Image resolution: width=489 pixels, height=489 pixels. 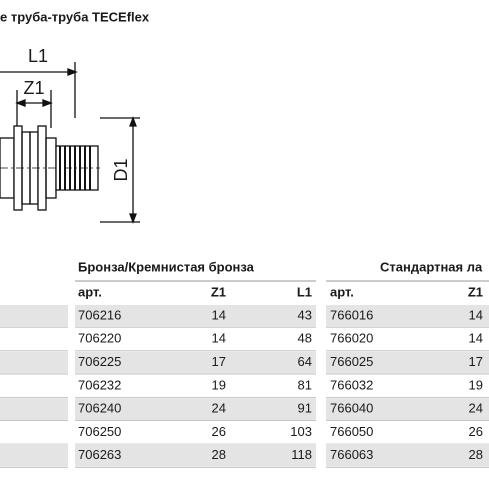 What do you see at coordinates (351, 338) in the screenshot?
I see `table-cell: 766020` at bounding box center [351, 338].